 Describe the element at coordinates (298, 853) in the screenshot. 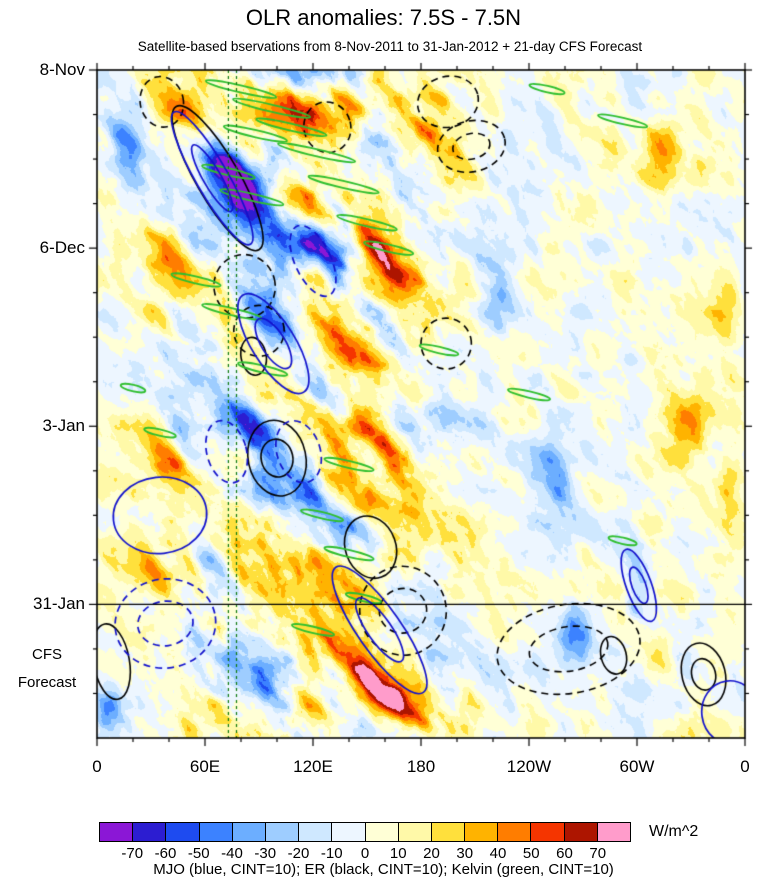

I see `colorbar-tick-label: -20` at that location.